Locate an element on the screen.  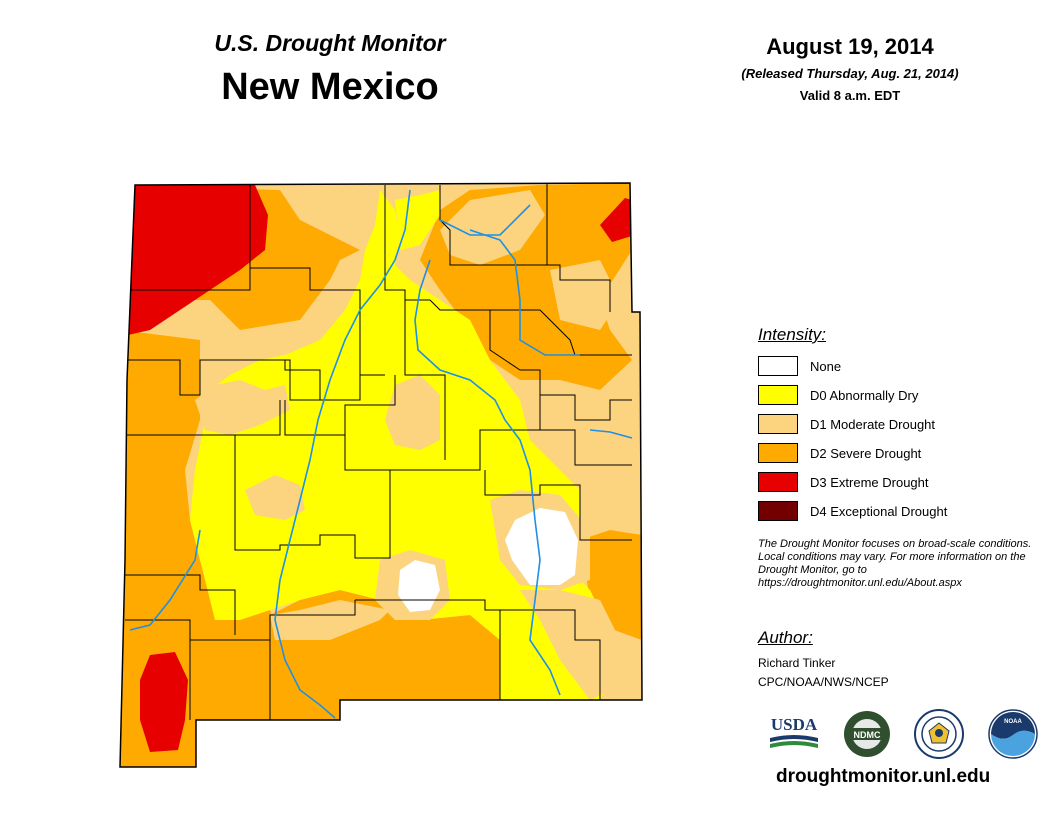
mora-river is located at coordinates (485, 220).